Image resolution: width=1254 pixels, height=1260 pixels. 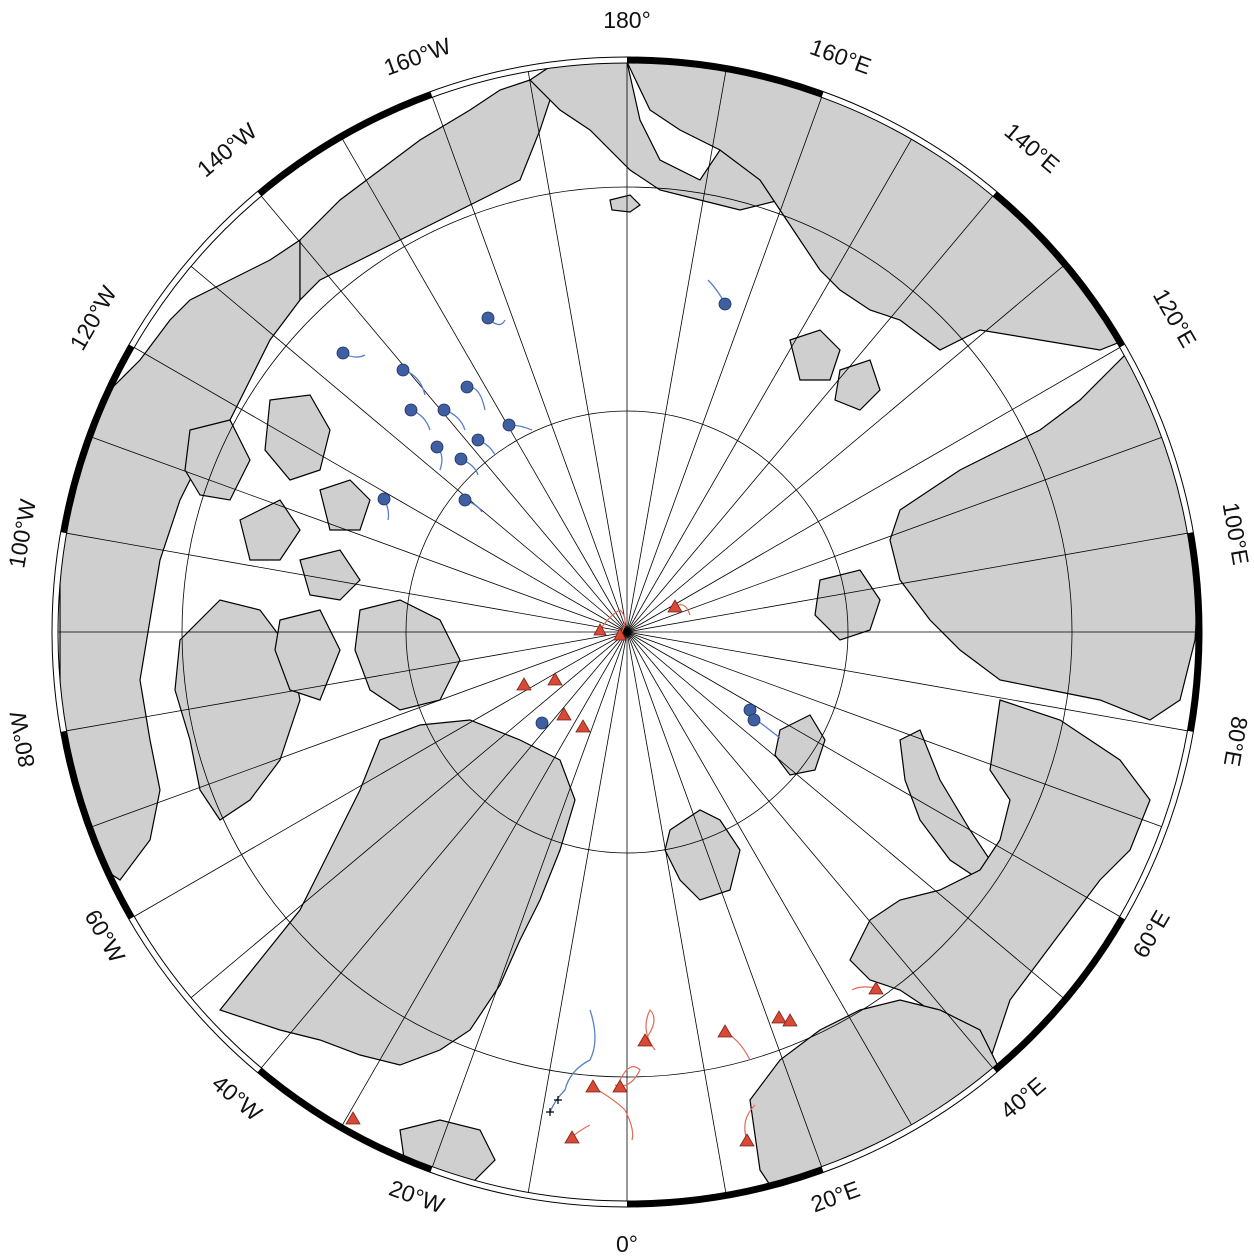 What do you see at coordinates (297, 437) in the screenshot?
I see `banks-island-land` at bounding box center [297, 437].